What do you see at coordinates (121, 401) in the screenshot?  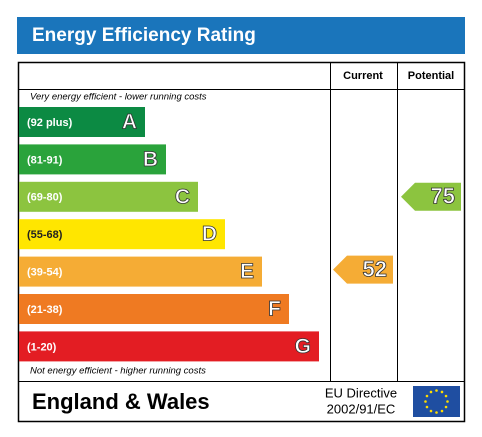 I see `region: England & Wales` at bounding box center [121, 401].